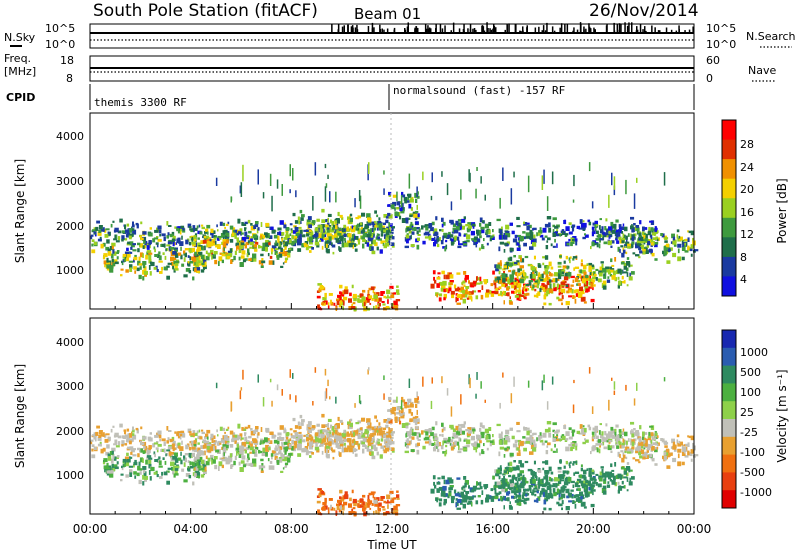  What do you see at coordinates (479, 90) in the screenshot?
I see `cpid-program-2: normalsound (fast) -157 RF` at bounding box center [479, 90].